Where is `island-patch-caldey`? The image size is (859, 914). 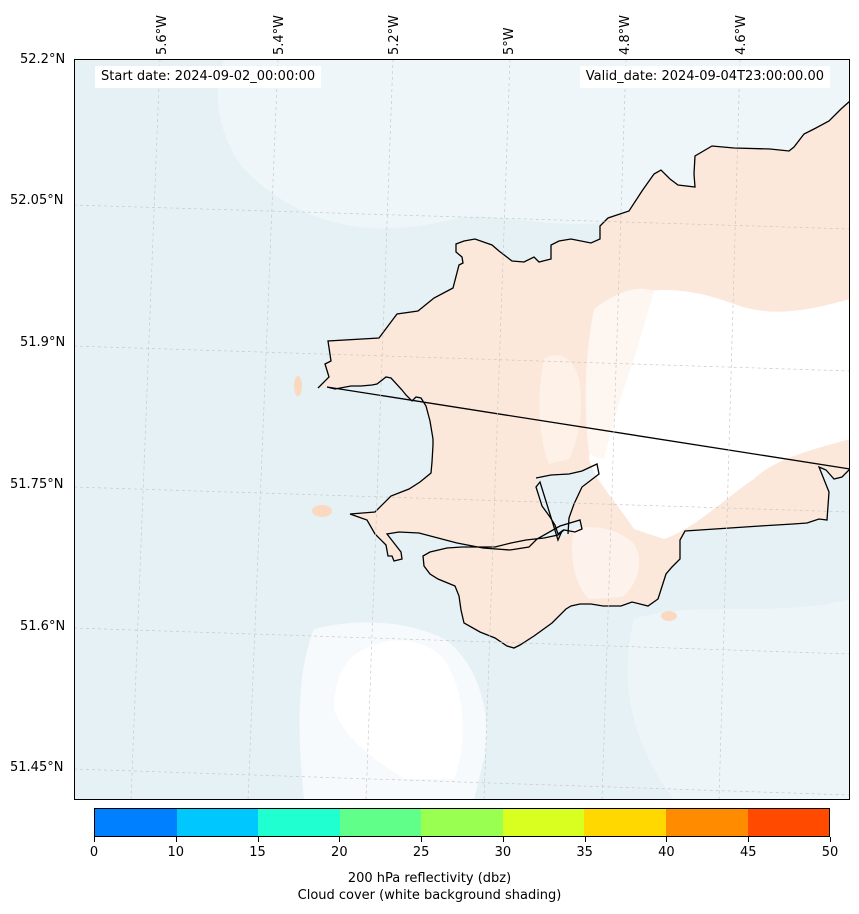 island-patch-caldey is located at coordinates (669, 616).